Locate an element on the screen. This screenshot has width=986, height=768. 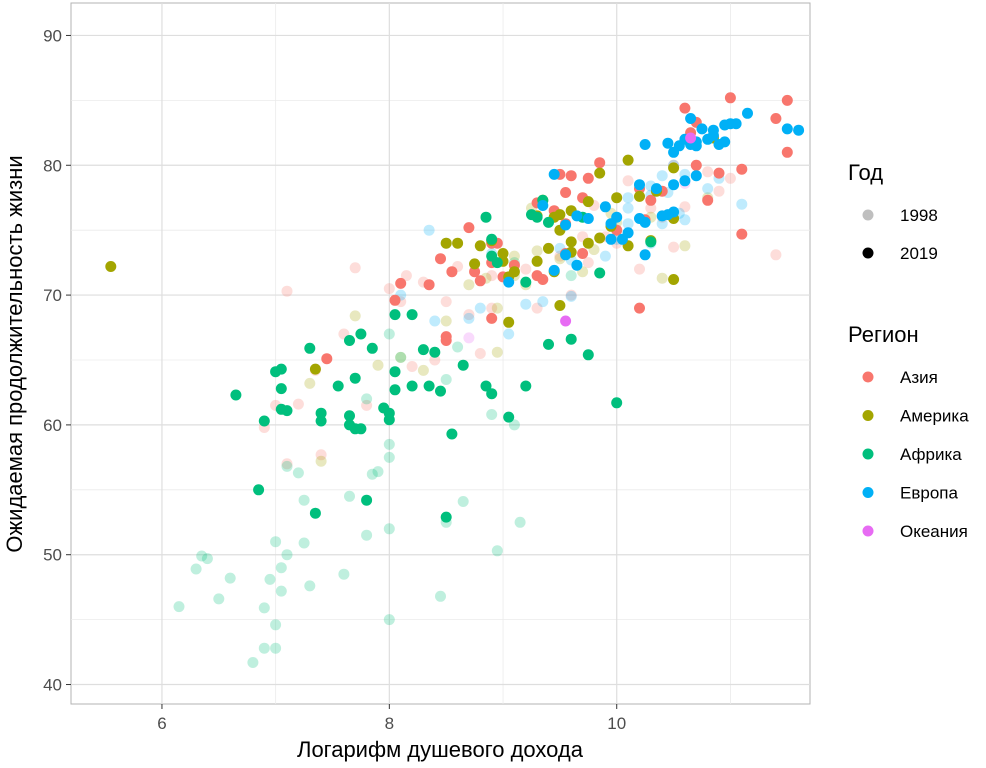
legend-region-items: Азия Америка Африка Европа Океания is located at coordinates (915, 454).